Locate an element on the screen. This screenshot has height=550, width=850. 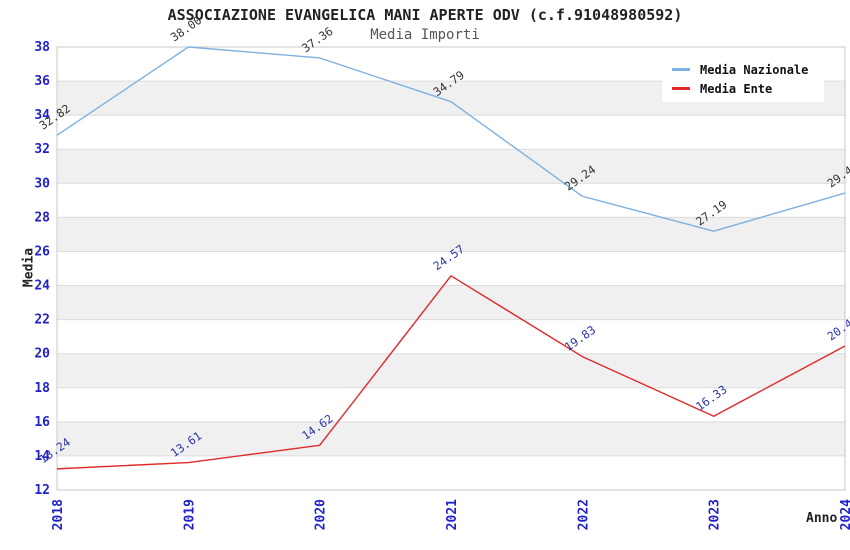
y-tick-label: 16 is located at coordinates (42, 422).